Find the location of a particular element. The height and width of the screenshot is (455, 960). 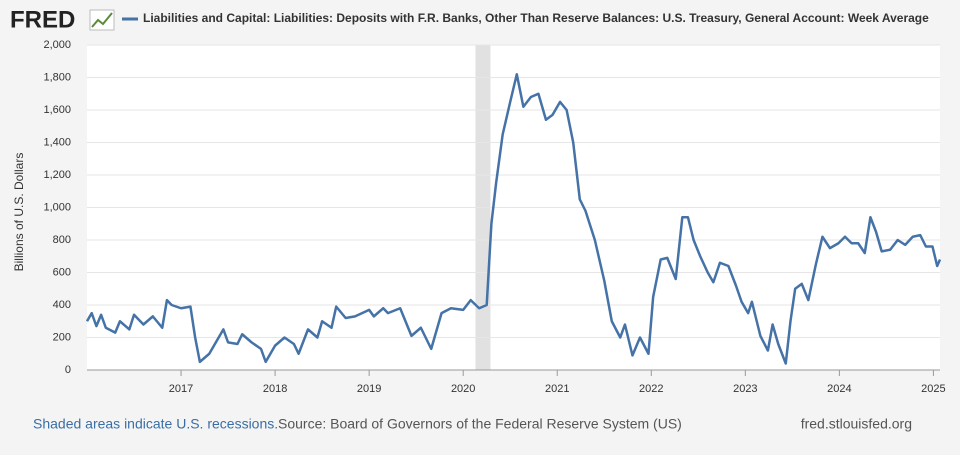

x-tick-label: 2017 is located at coordinates (181, 389).